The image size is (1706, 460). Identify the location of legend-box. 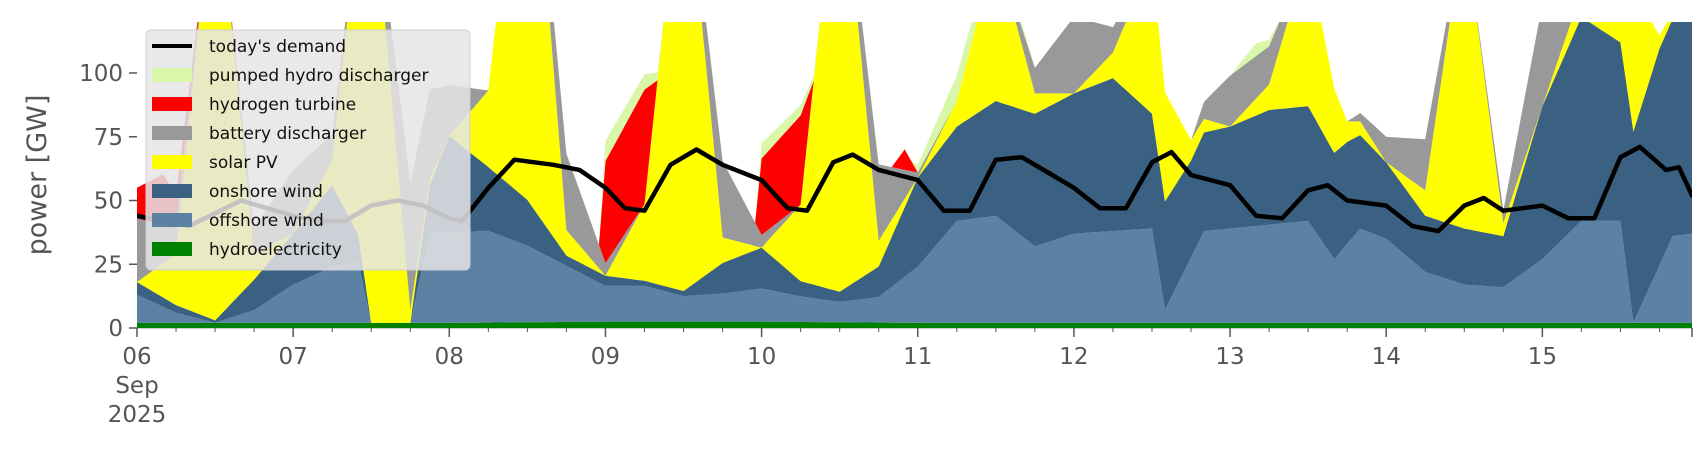
(308, 150).